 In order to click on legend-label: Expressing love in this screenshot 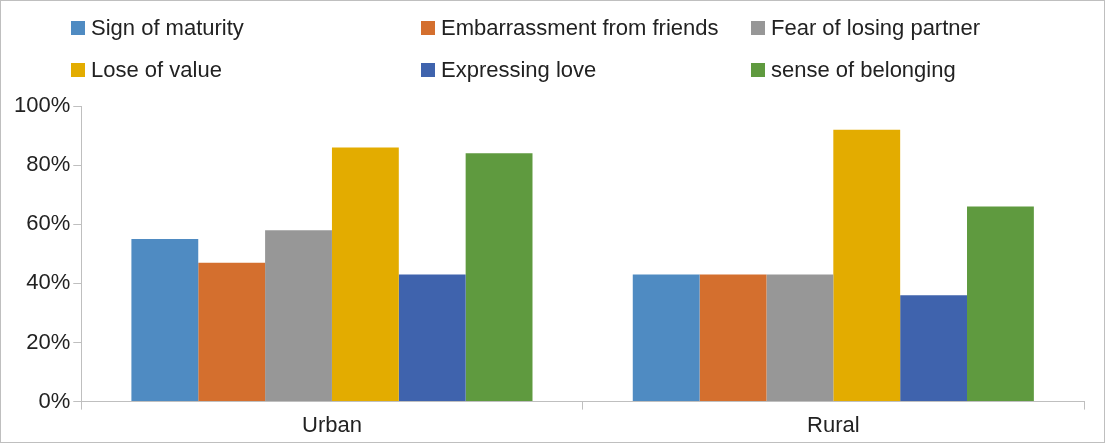, I will do `click(519, 70)`.